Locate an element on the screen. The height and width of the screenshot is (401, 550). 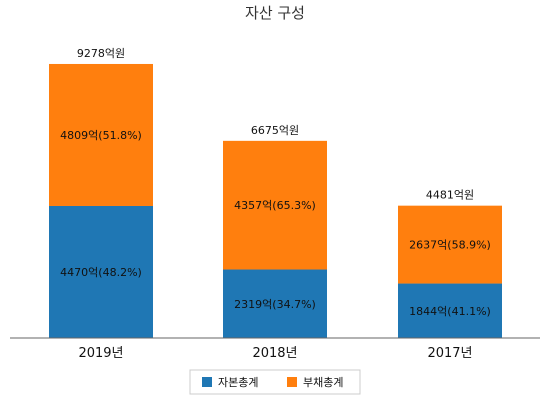
legend-swatch-liabilities is located at coordinates (292, 382).